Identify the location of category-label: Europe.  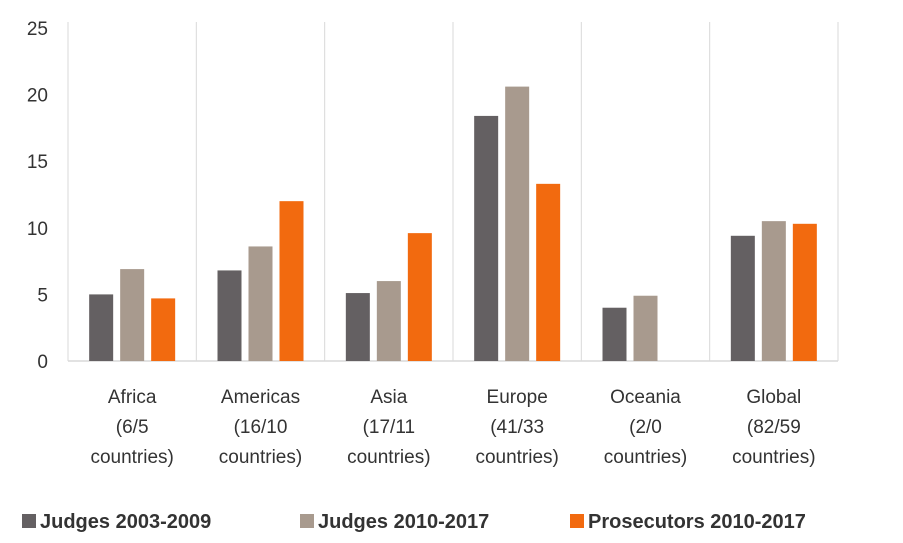
(517, 397).